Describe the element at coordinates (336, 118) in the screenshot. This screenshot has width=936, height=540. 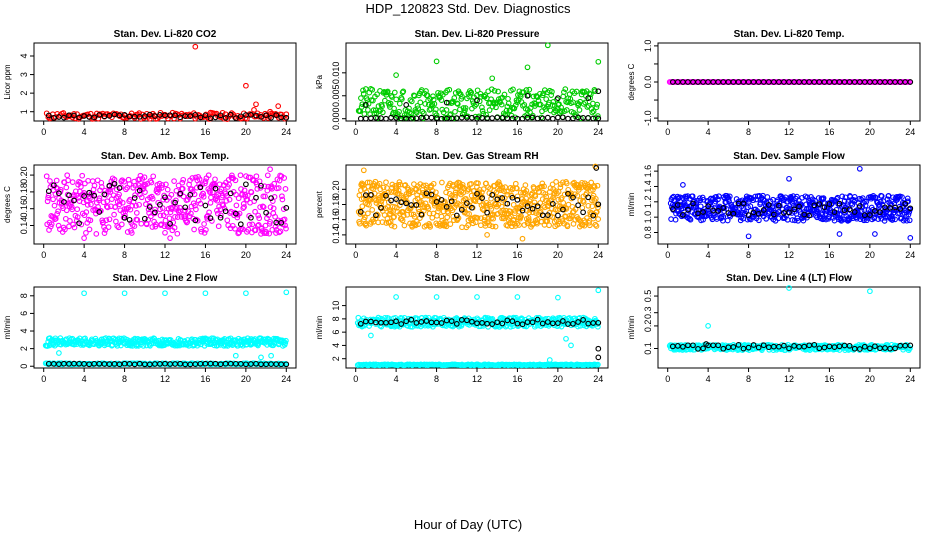
I see `y-tick-label: 0.000` at that location.